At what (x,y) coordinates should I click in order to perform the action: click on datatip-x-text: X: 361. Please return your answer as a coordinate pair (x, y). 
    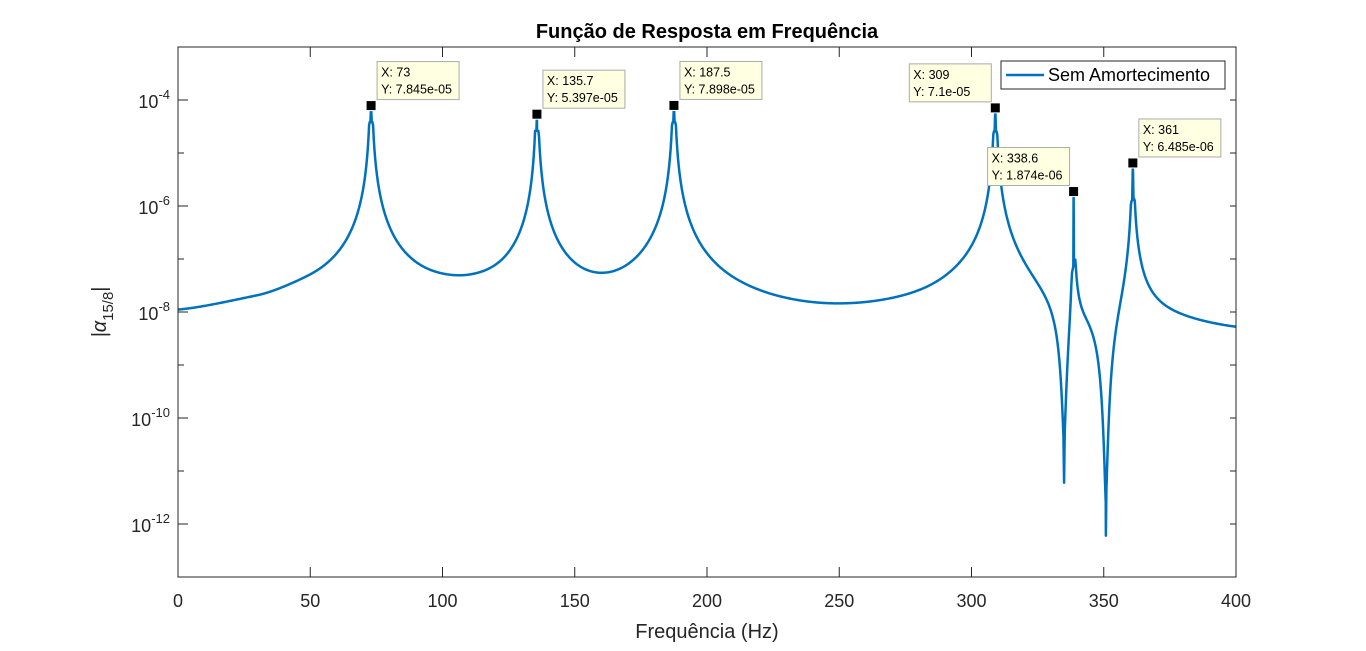
    Looking at the image, I should click on (1161, 130).